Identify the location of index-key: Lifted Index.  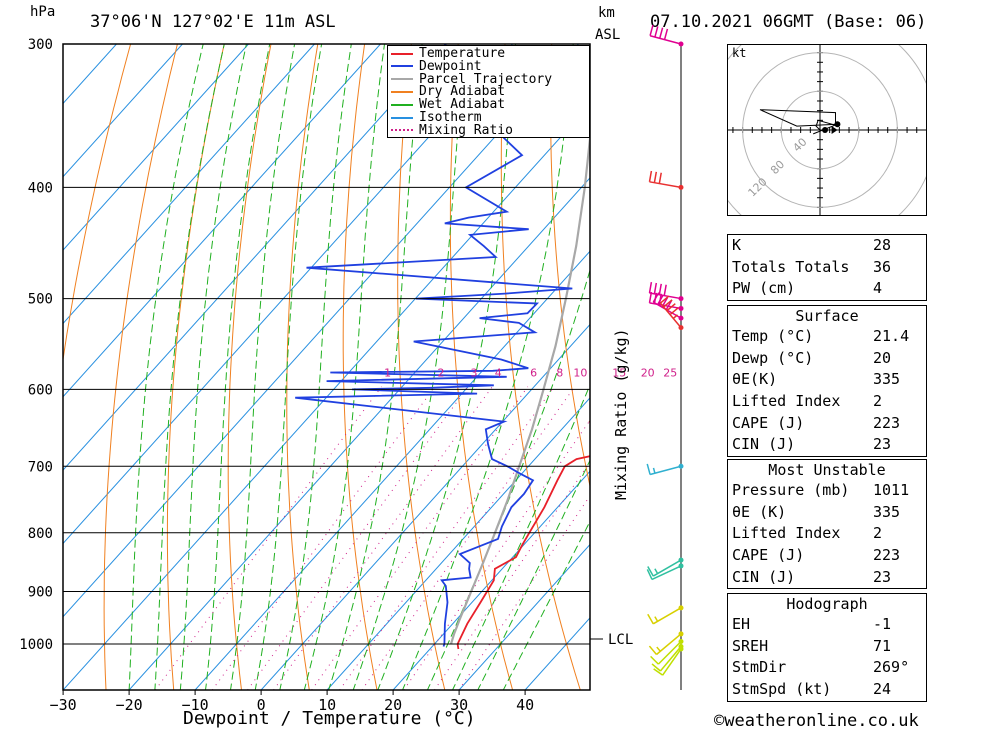
(786, 401).